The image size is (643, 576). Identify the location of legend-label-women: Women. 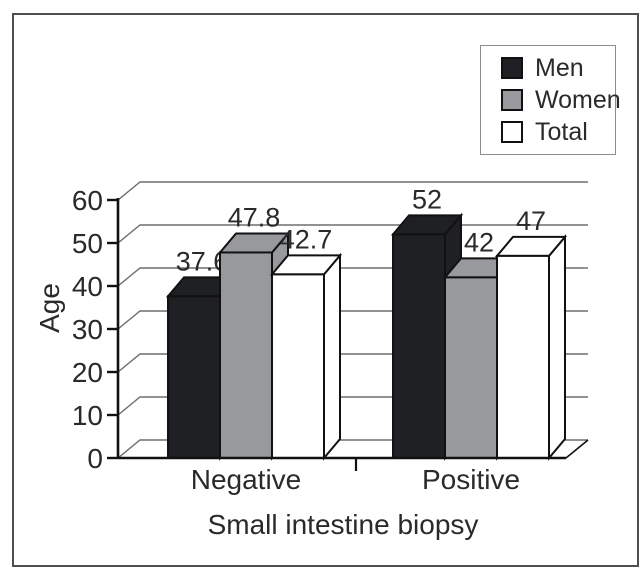
(578, 99).